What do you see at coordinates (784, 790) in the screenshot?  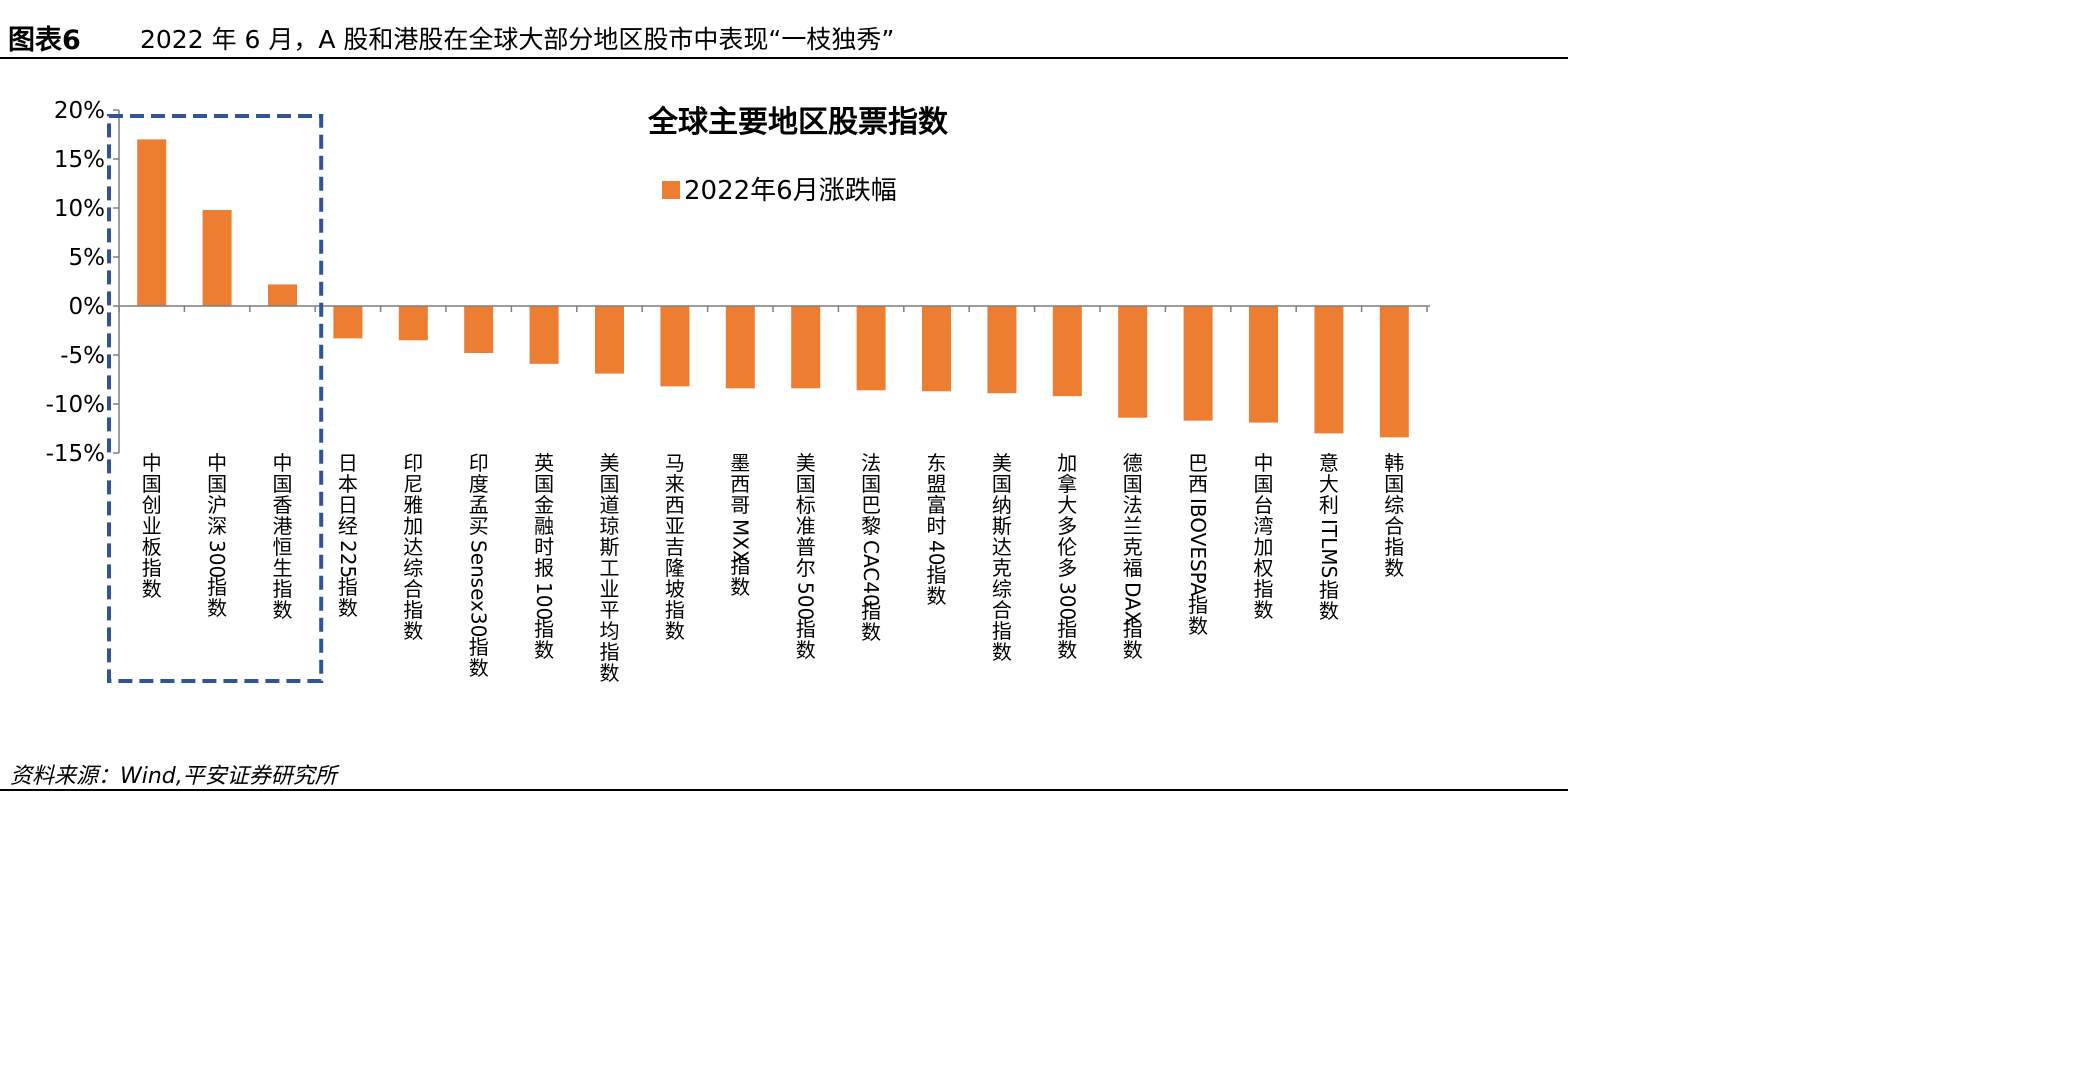 I see `footer-rule` at bounding box center [784, 790].